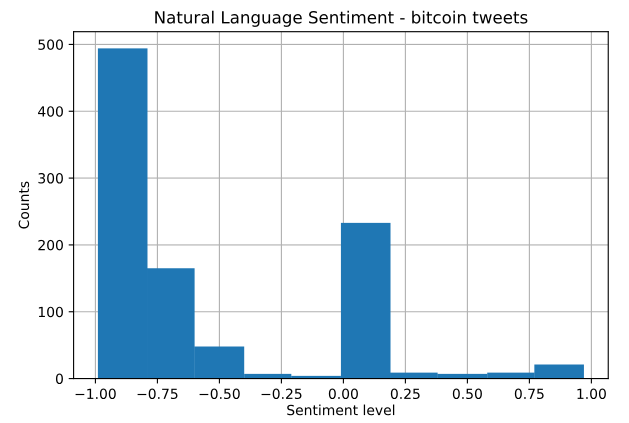 The width and height of the screenshot is (629, 423). I want to click on x-tick-label: 0.25, so click(405, 394).